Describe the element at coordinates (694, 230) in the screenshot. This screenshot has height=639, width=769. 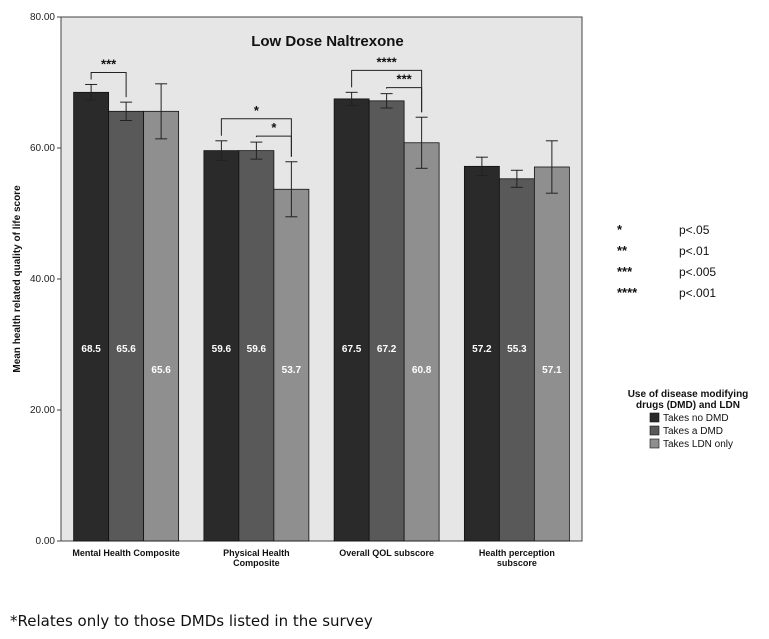
I see `key-p-value: p<.05` at that location.